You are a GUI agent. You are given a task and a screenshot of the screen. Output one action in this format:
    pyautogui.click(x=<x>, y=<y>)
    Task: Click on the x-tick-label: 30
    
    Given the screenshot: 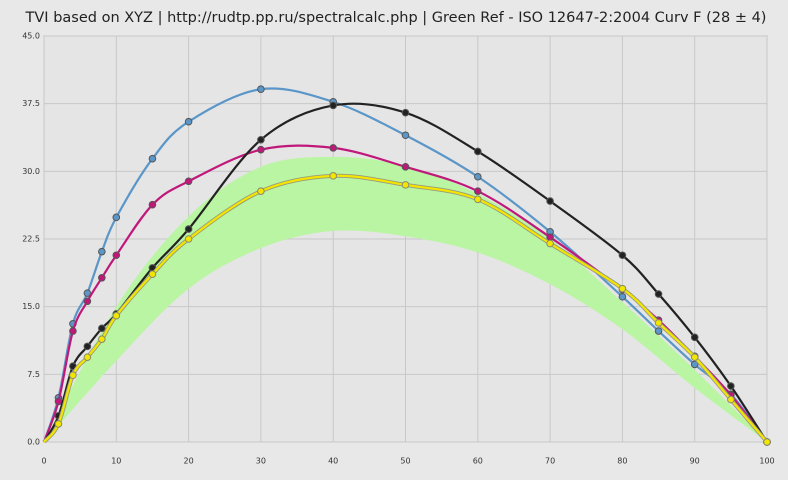 What is the action you would take?
    pyautogui.click(x=261, y=461)
    